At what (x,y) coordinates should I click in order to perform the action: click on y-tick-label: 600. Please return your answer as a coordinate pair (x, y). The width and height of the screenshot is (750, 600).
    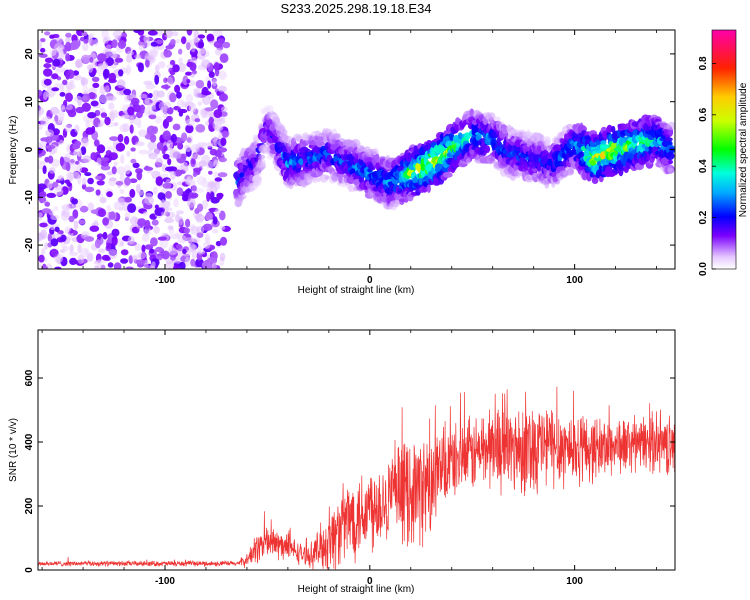
    Looking at the image, I should click on (29, 377).